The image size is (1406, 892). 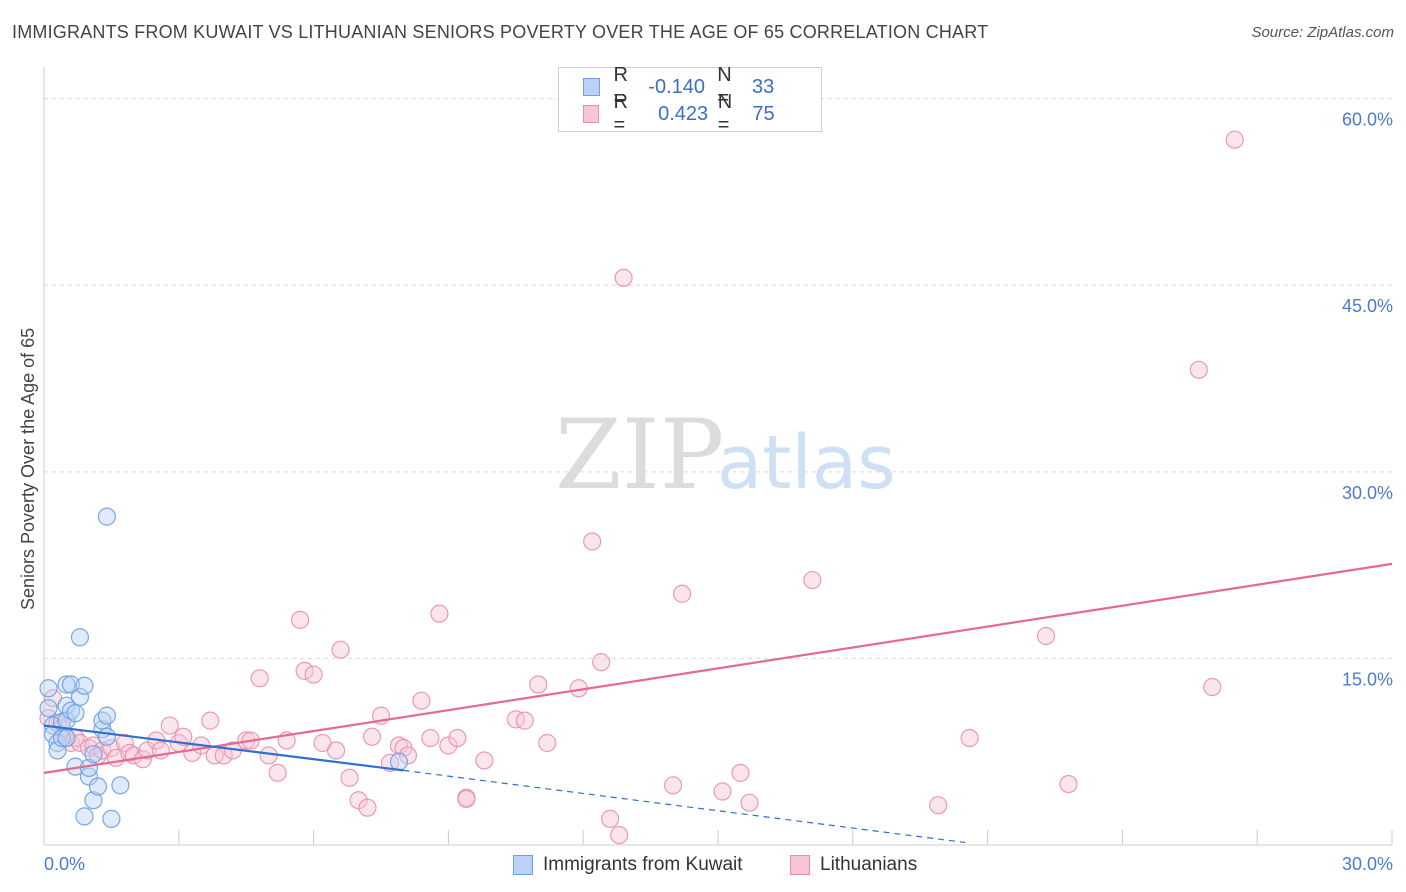 What do you see at coordinates (28, 468) in the screenshot?
I see `y-axis-label: Seniors Poverty Over the Age of 65` at bounding box center [28, 468].